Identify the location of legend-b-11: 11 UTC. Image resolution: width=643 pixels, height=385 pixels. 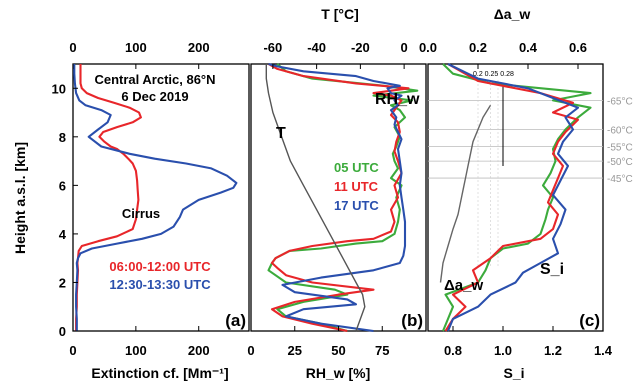
(356, 186).